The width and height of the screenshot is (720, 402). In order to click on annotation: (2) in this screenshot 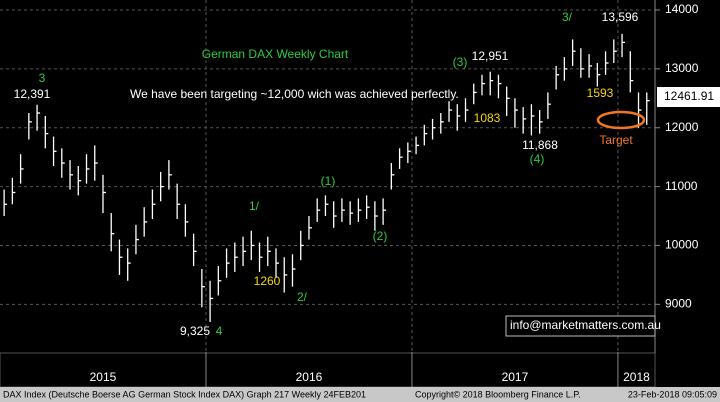, I will do `click(380, 236)`.